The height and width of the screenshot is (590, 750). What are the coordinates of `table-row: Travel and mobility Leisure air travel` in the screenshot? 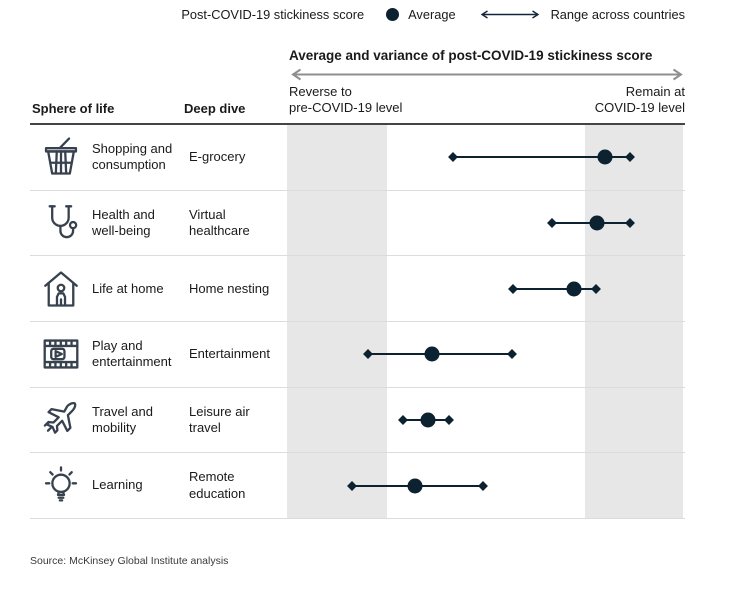 It's located at (357, 421).